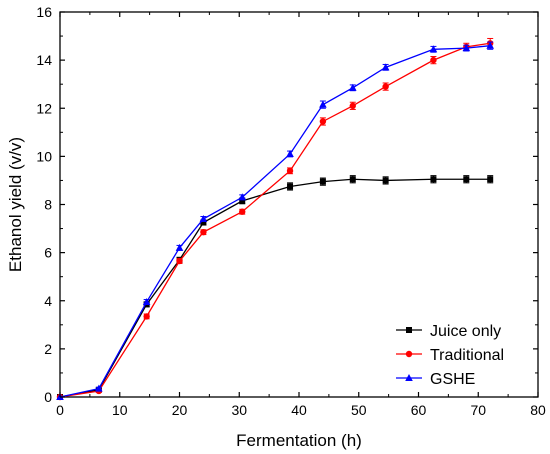 The height and width of the screenshot is (454, 550). Describe the element at coordinates (180, 410) in the screenshot. I see `x-tick-label: 20` at that location.